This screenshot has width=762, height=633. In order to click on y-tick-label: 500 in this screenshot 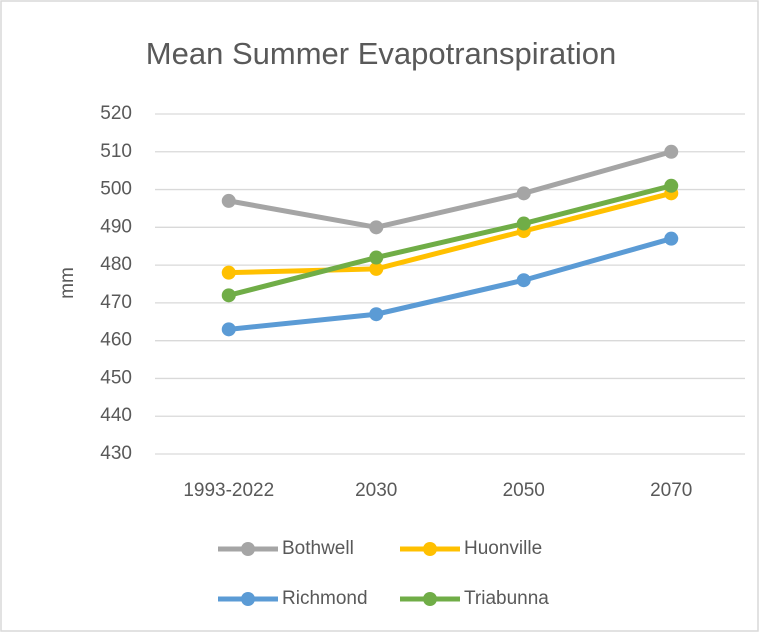, I will do `click(116, 189)`.